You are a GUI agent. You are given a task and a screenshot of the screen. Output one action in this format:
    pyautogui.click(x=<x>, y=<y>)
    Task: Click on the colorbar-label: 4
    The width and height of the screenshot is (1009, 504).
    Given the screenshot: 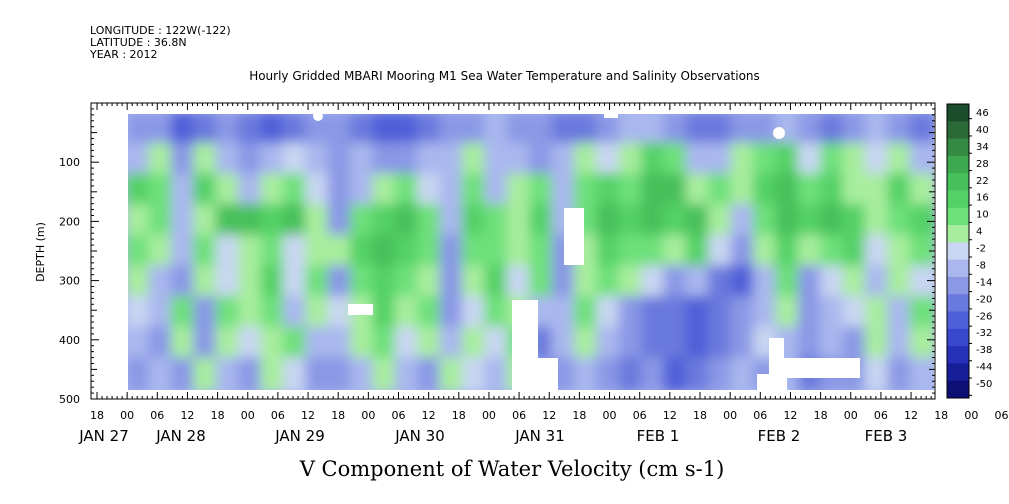 What is the action you would take?
    pyautogui.click(x=979, y=232)
    